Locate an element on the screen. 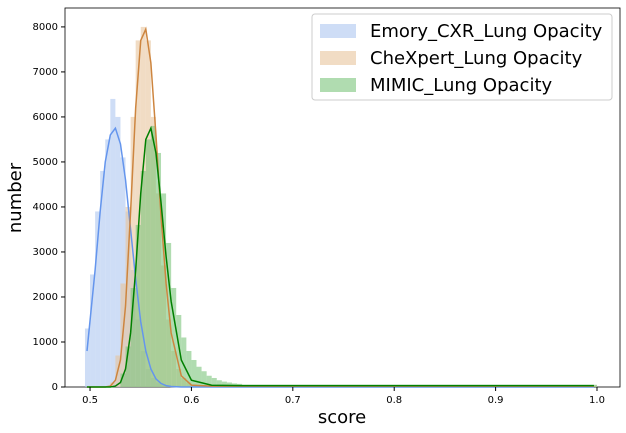 The height and width of the screenshot is (433, 626). x-tick-label: 1.0 is located at coordinates (597, 400).